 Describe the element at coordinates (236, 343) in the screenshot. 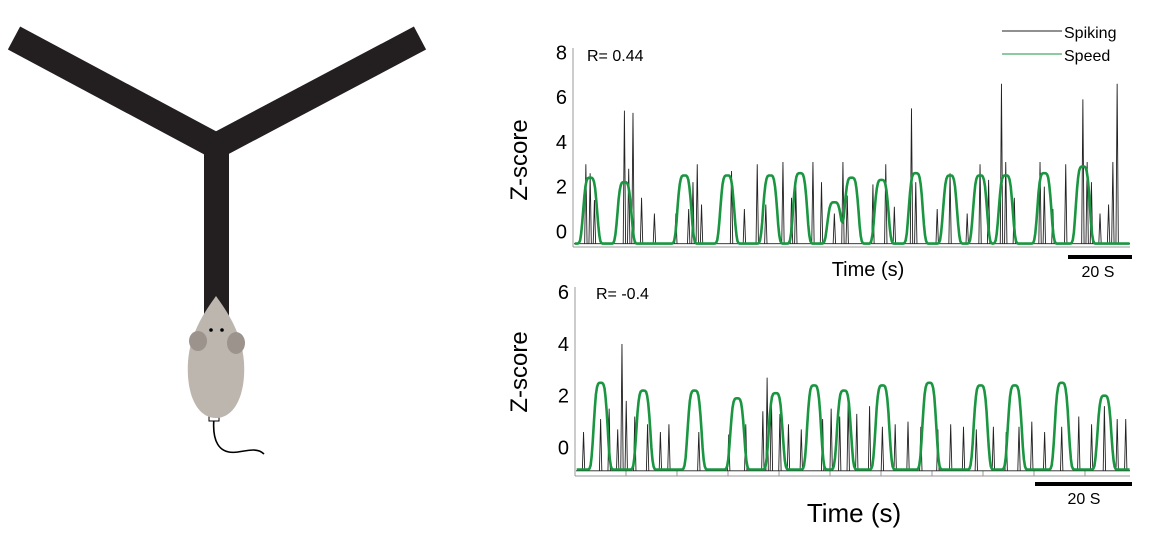

I see `mouse-right-ear` at that location.